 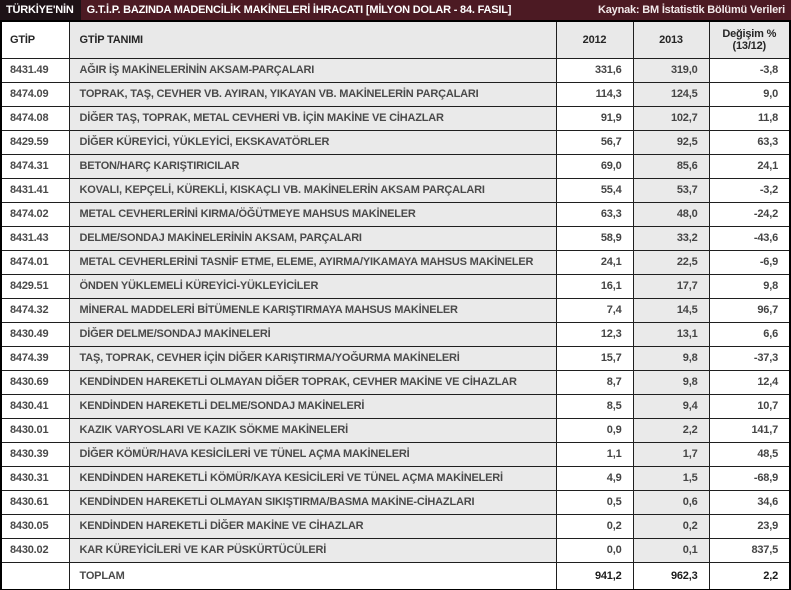 I want to click on gtip-code-cell: 8430.49, so click(x=35, y=334).